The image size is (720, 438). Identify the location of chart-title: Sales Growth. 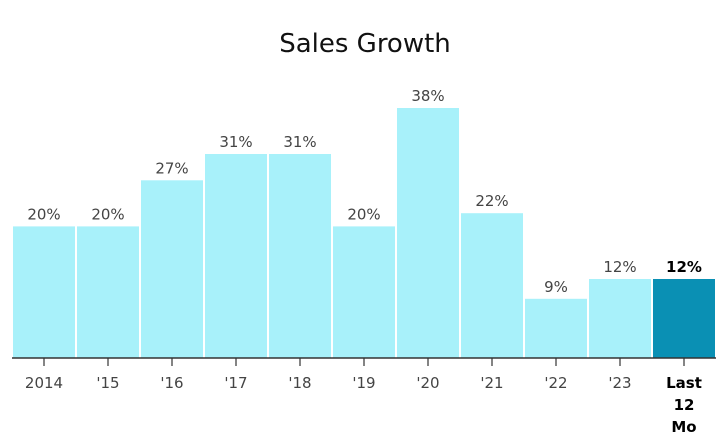
(365, 44).